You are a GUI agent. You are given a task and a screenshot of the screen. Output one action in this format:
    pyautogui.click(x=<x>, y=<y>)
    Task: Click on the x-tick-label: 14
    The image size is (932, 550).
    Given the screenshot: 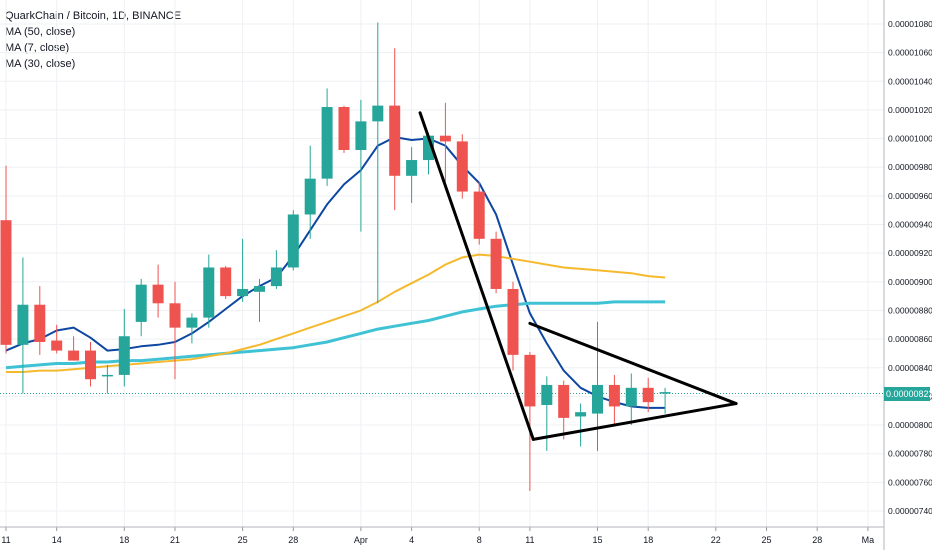 What is the action you would take?
    pyautogui.click(x=57, y=540)
    